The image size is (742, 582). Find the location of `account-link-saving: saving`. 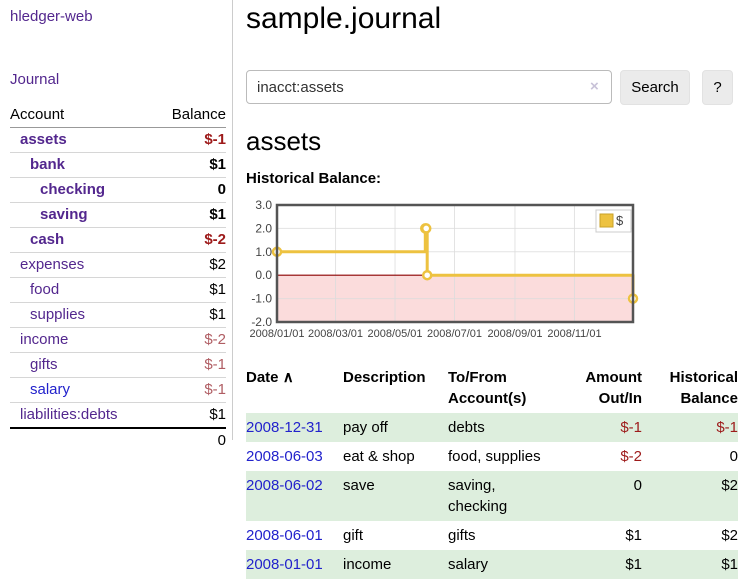

account-link-saving: saving is located at coordinates (64, 214).